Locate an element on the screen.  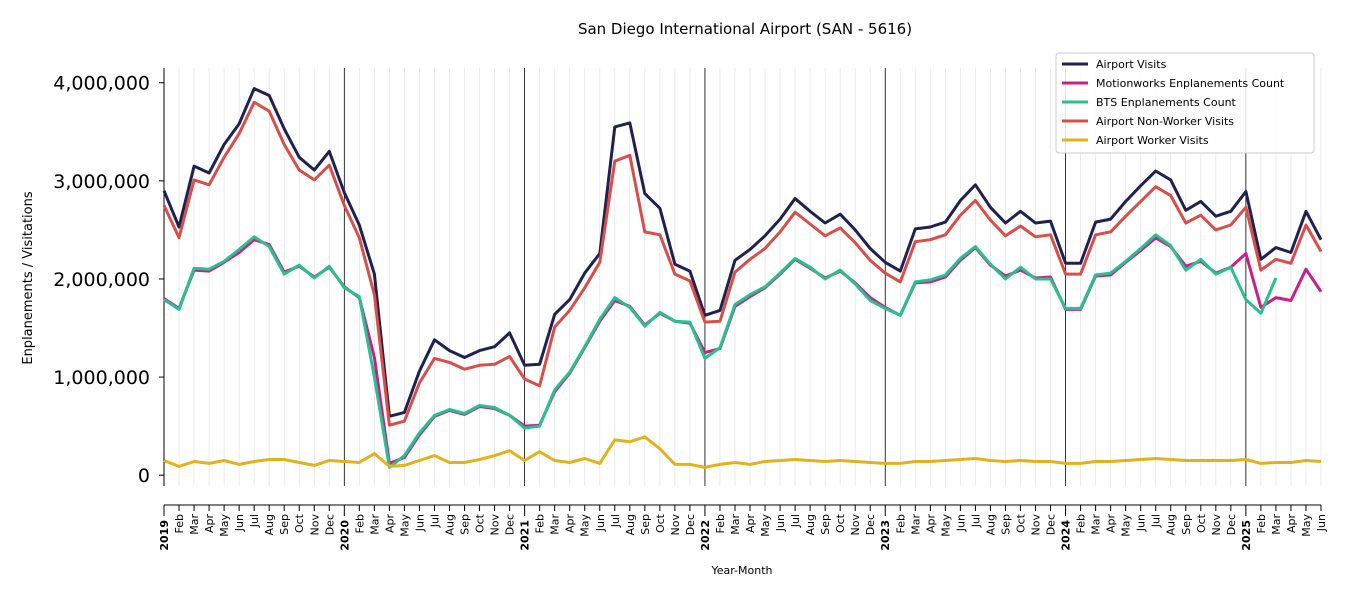
legend-label: Airport Visits is located at coordinates (1131, 64).